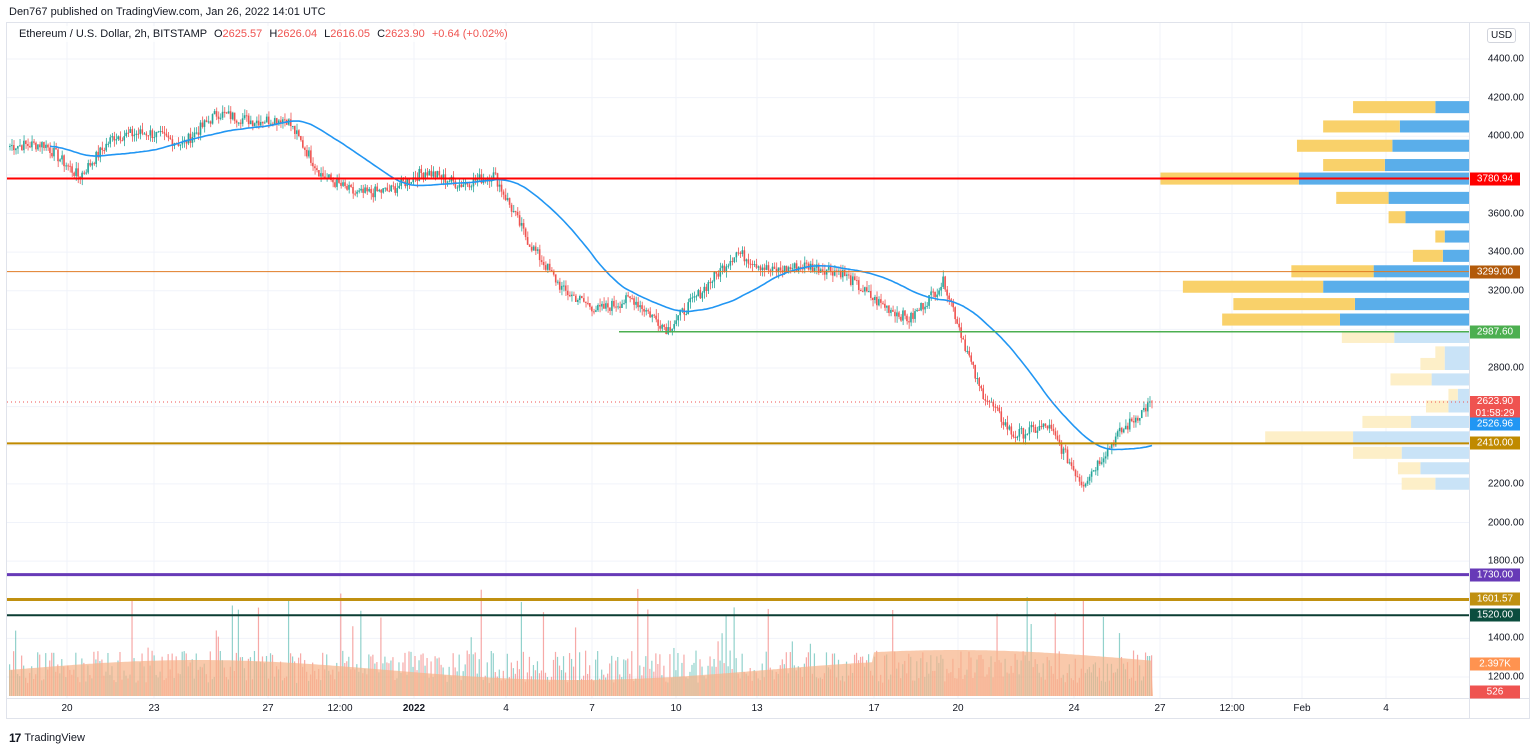 The width and height of the screenshot is (1536, 754). What do you see at coordinates (1502, 35) in the screenshot?
I see `currency-button: USD` at bounding box center [1502, 35].